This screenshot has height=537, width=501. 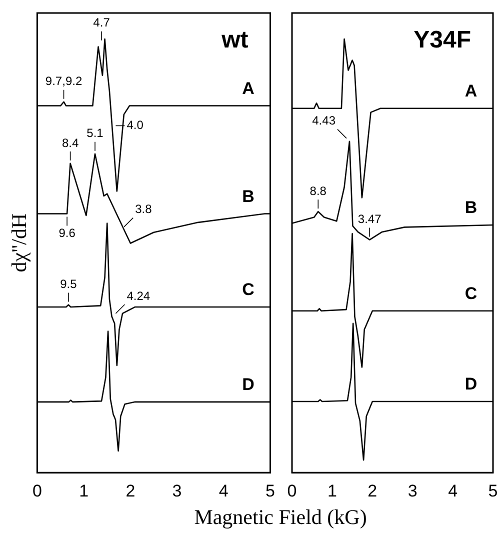 What do you see at coordinates (70, 143) in the screenshot?
I see `annotation: 8.4` at bounding box center [70, 143].